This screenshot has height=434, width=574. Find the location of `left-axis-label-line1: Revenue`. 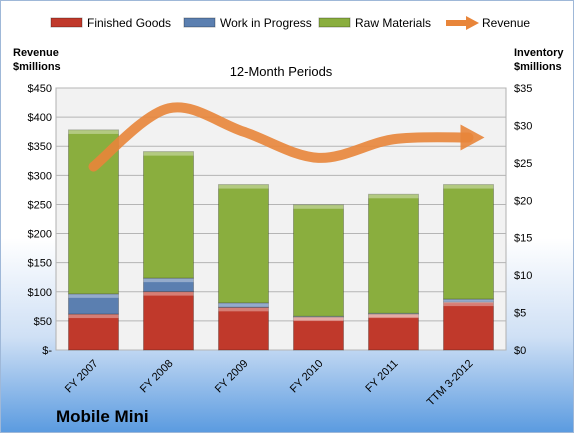

left-axis-label-line1: Revenue is located at coordinates (36, 53).